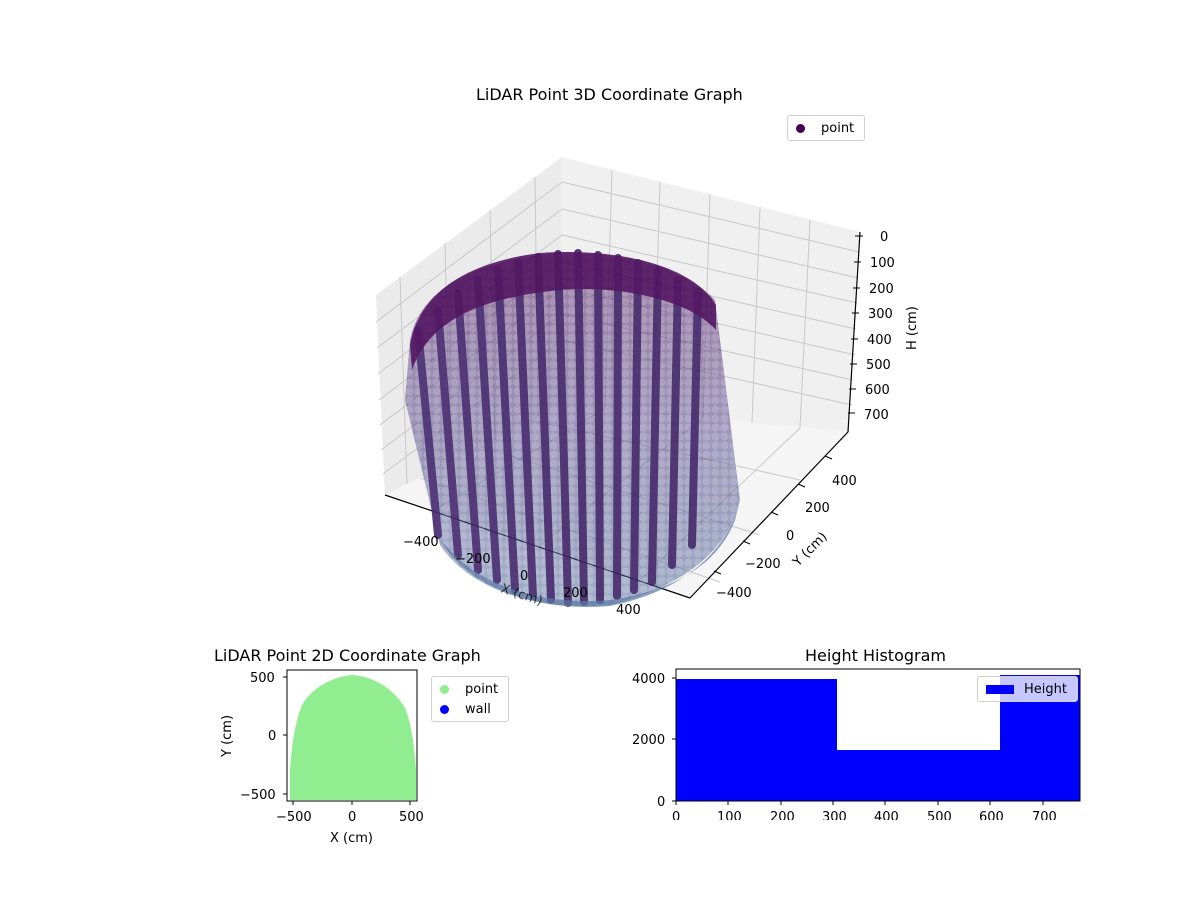 The image size is (1200, 900). I want to click on y-tick: 500, so click(262, 678).